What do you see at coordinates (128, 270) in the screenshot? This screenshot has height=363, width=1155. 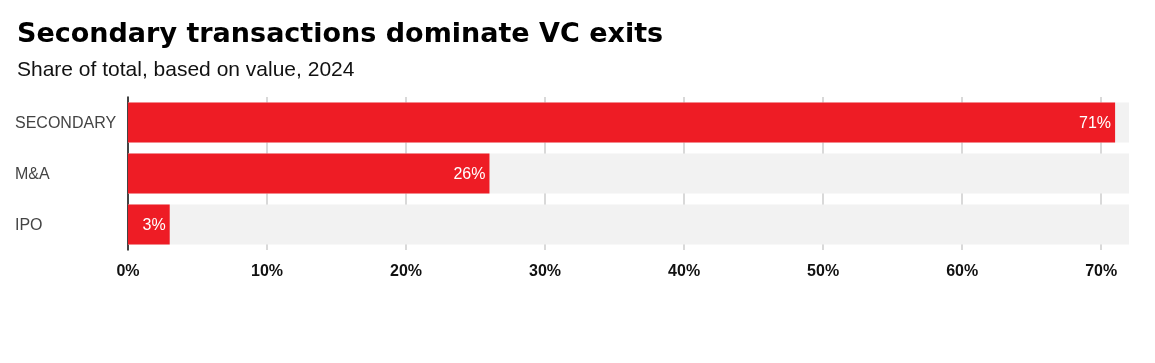 I see `x-tick-label: 0%` at bounding box center [128, 270].